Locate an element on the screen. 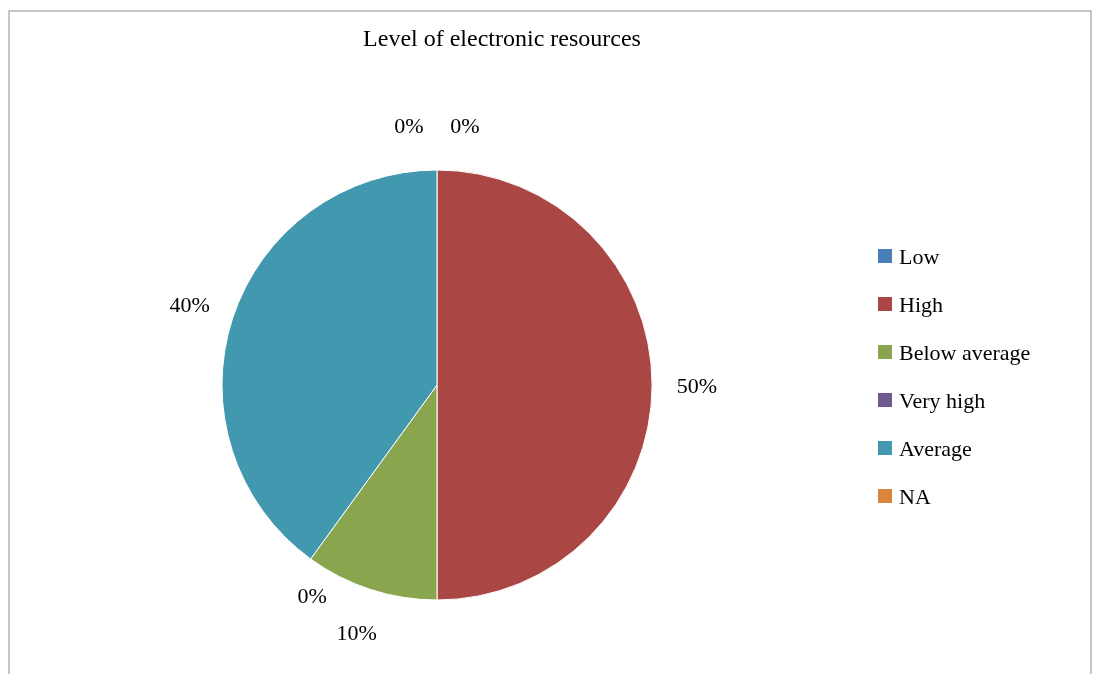 The height and width of the screenshot is (674, 1093). legend-label: High is located at coordinates (921, 304).